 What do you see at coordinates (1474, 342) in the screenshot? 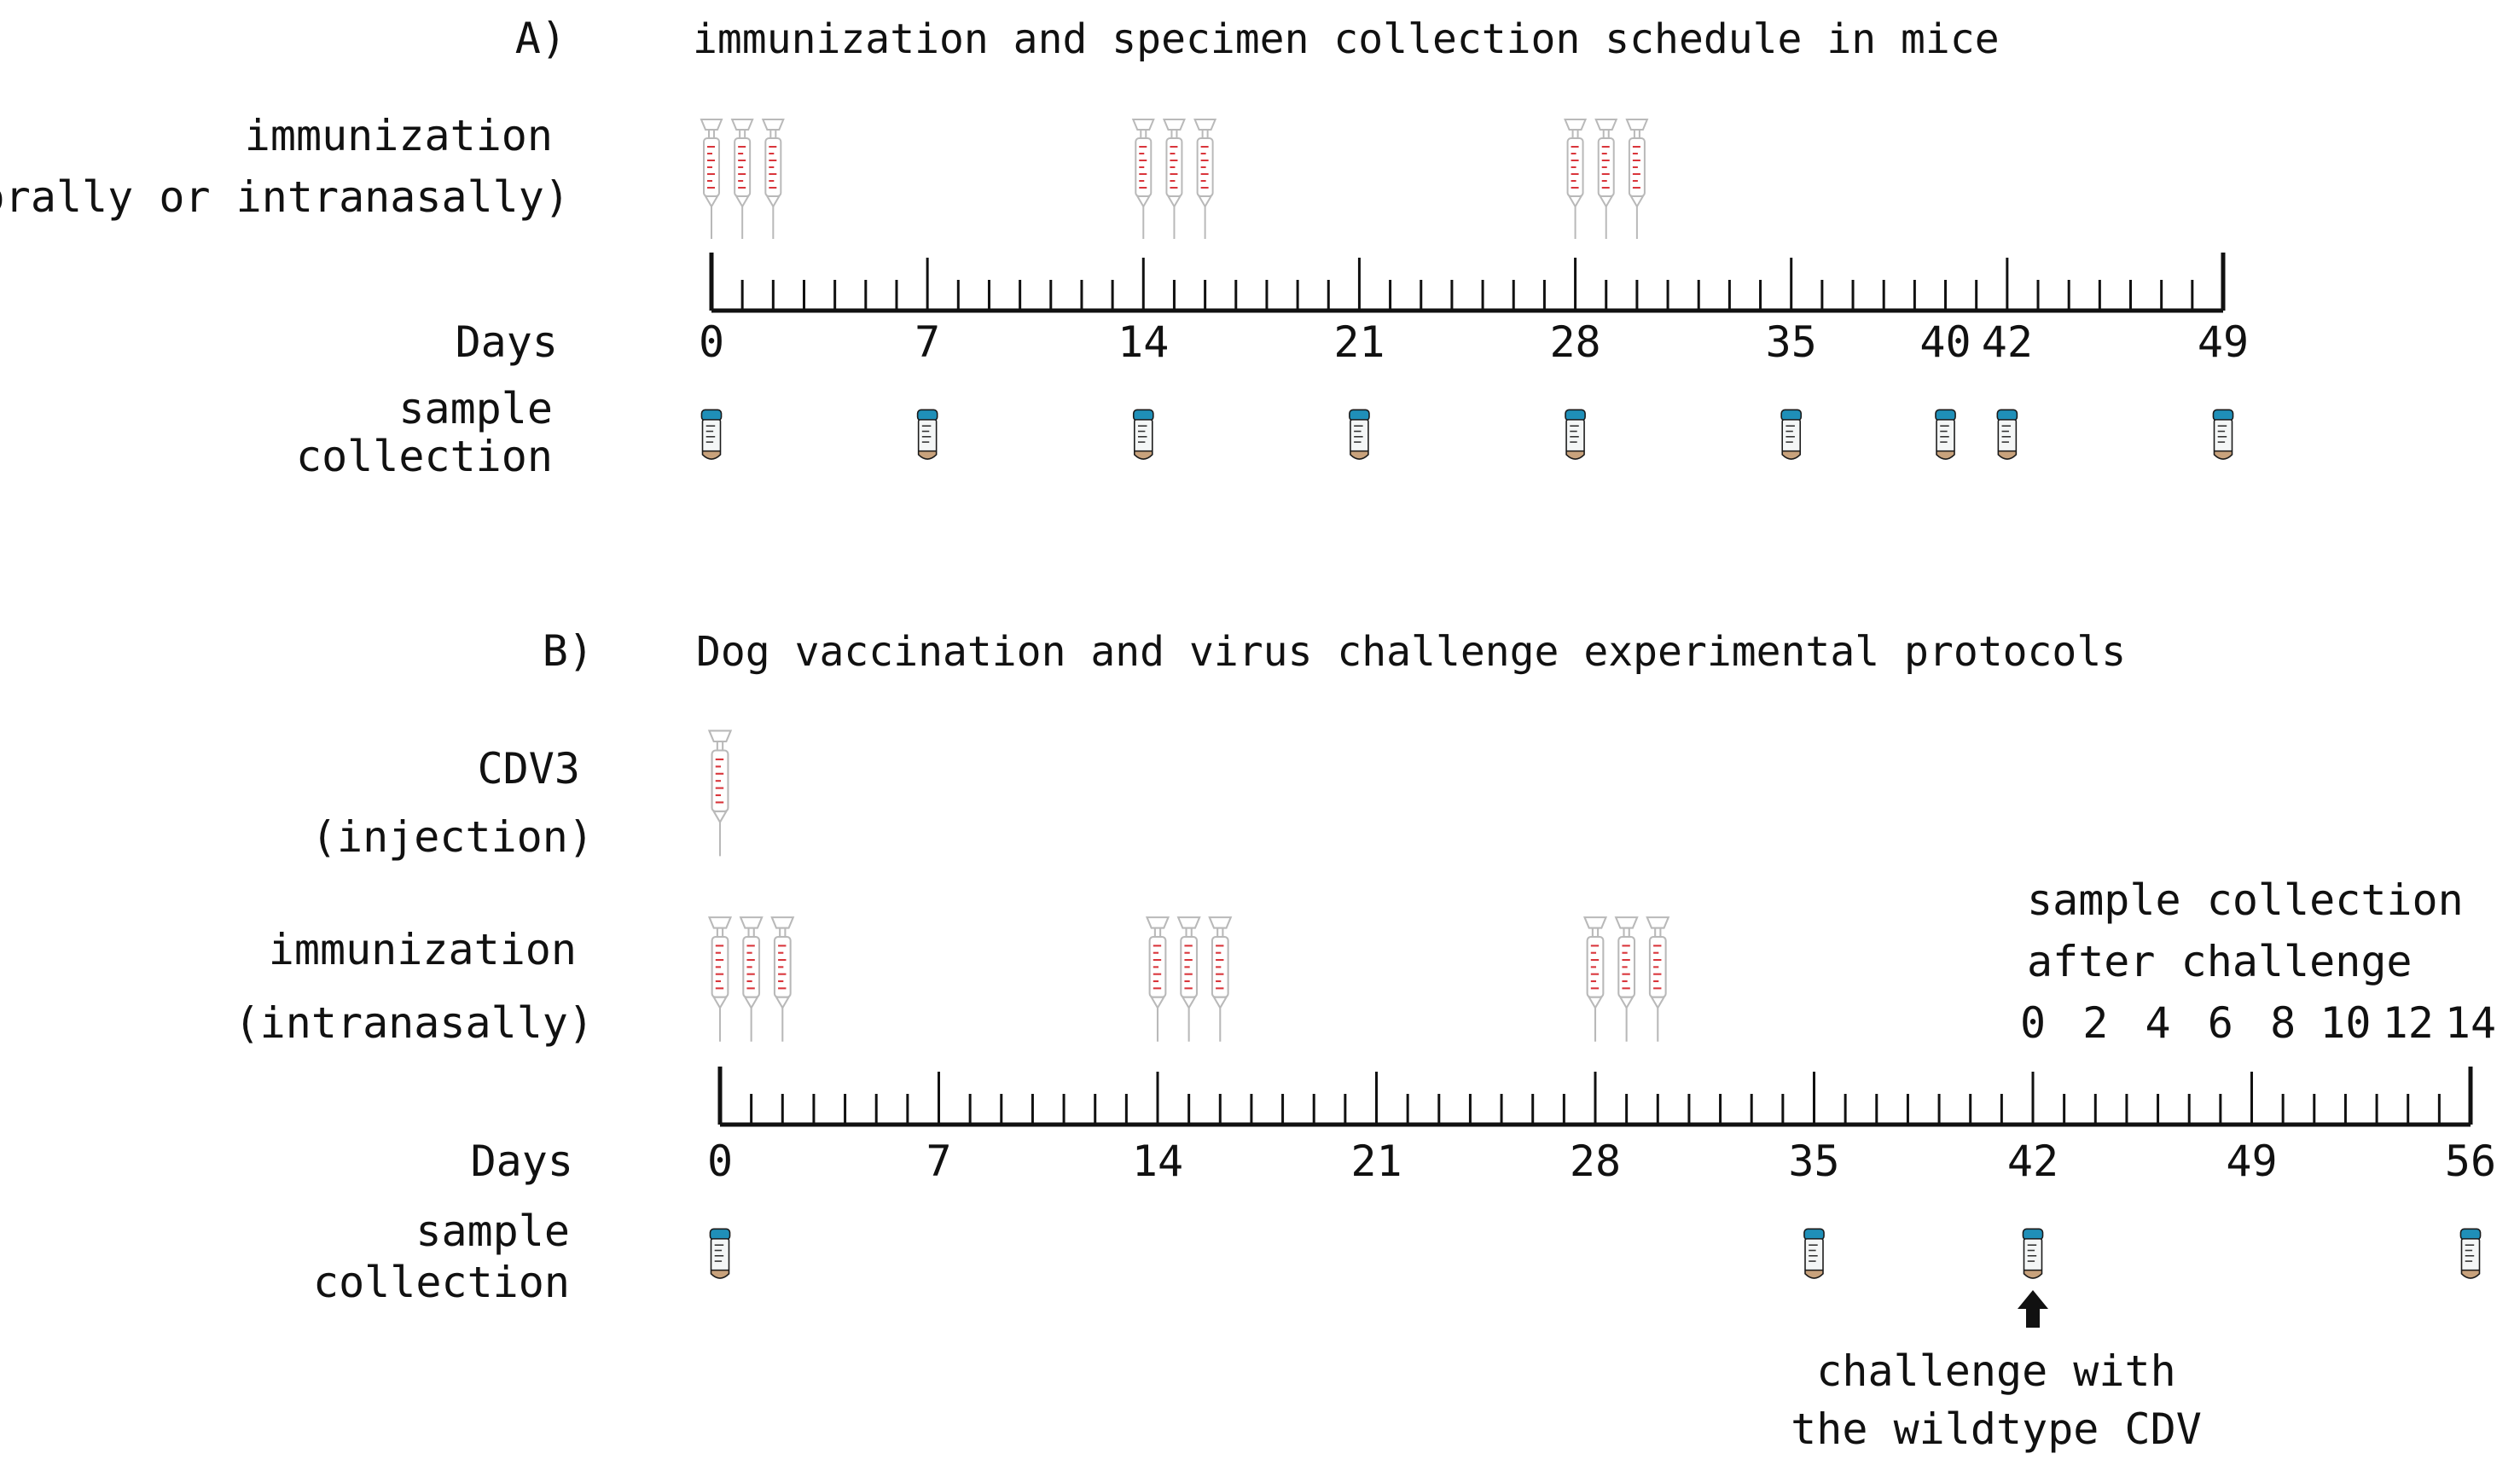
I see `panel-a-day-labels: 0 7 14 21 28 35 40 42 49` at bounding box center [1474, 342].